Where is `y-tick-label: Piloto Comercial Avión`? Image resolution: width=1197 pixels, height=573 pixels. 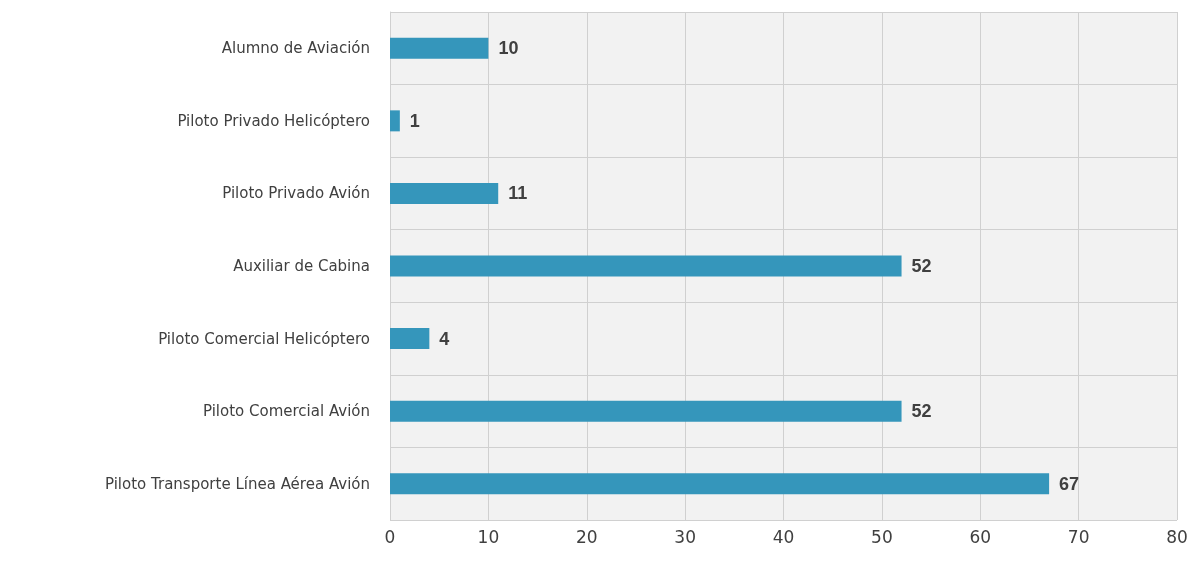
y-tick-label: Piloto Comercial Avión is located at coordinates (286, 411).